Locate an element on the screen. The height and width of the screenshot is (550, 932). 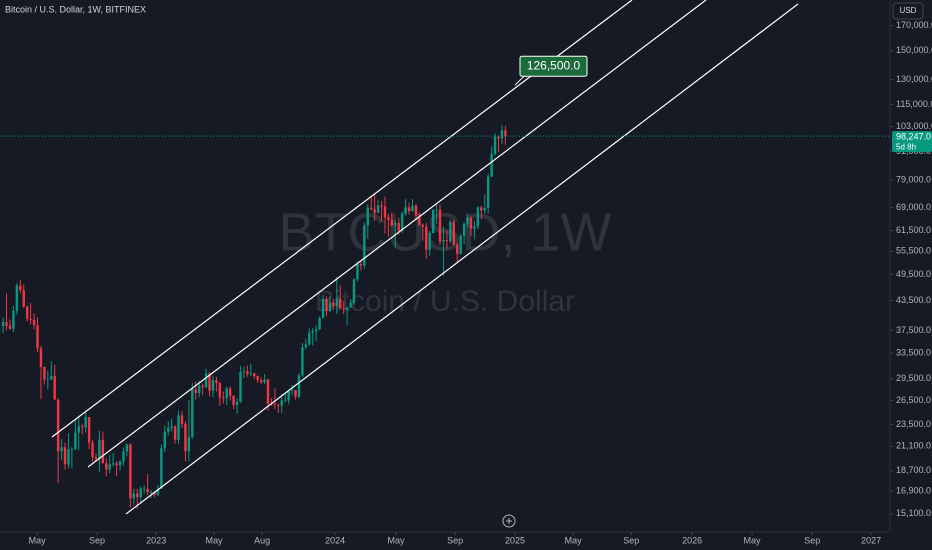
last-price-box is located at coordinates (912, 142).